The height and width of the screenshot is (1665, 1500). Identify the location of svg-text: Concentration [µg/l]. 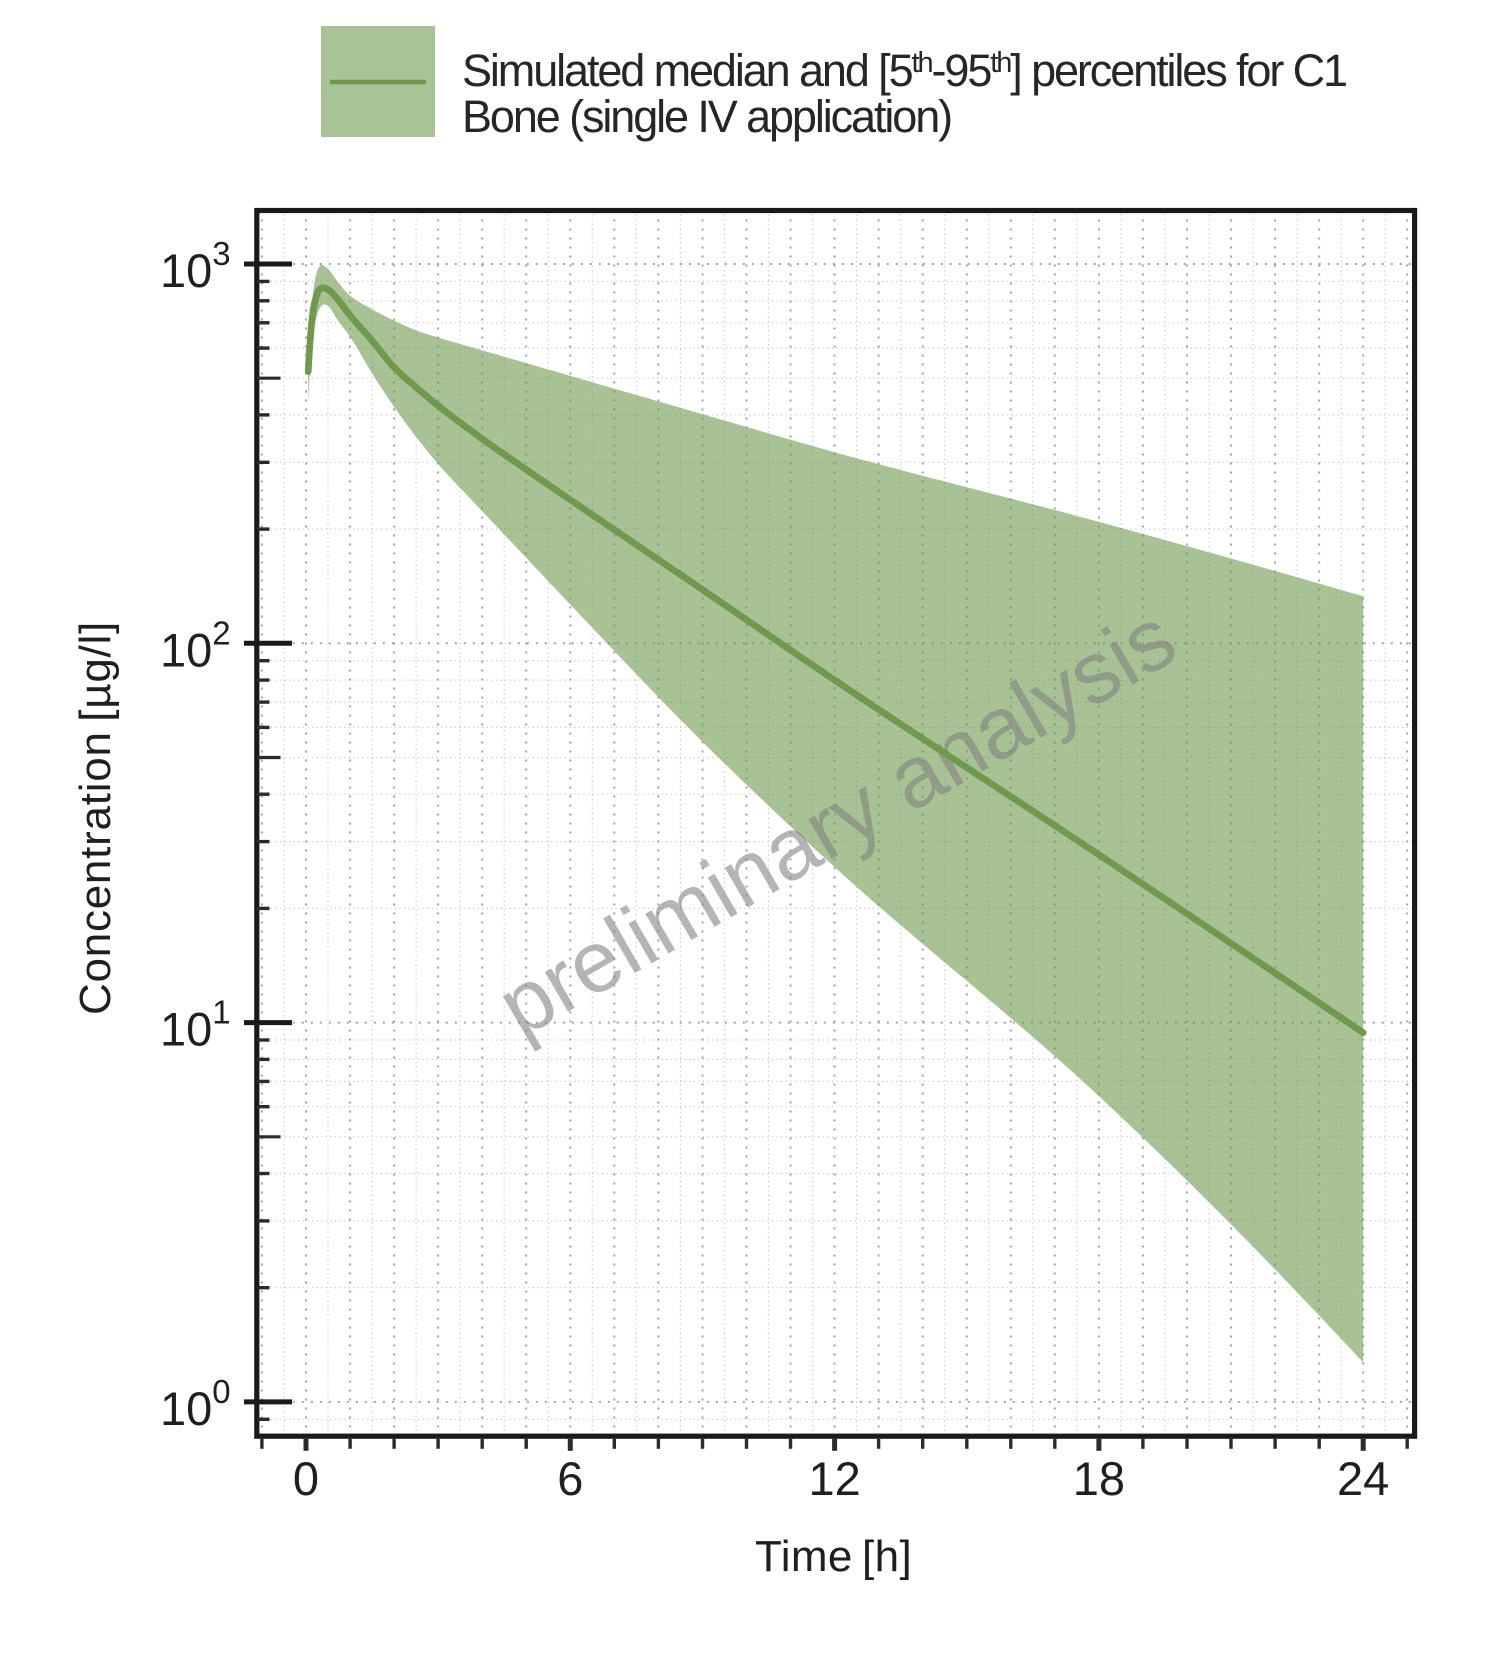
(95, 818).